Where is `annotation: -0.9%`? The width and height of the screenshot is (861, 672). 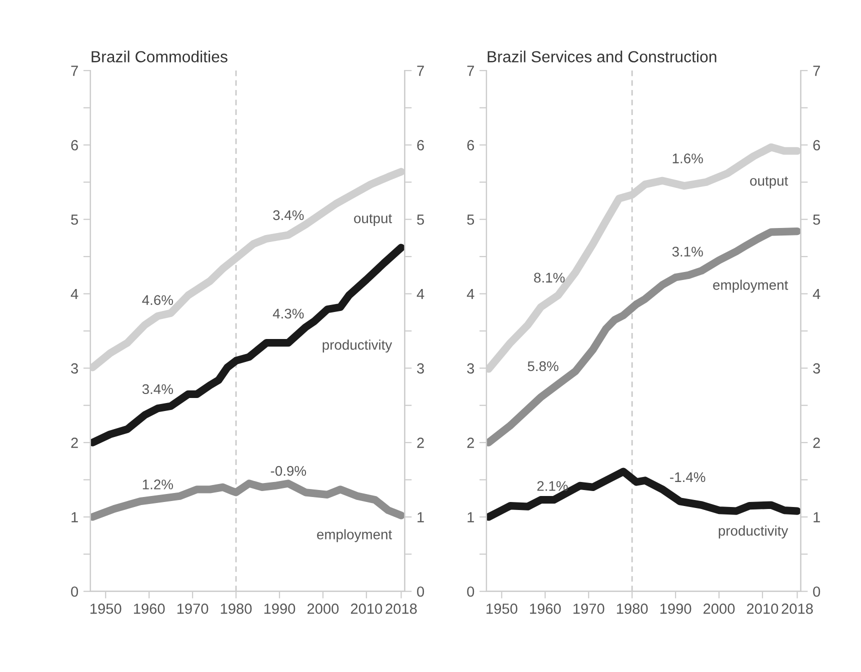
annotation: -0.9% is located at coordinates (288, 471).